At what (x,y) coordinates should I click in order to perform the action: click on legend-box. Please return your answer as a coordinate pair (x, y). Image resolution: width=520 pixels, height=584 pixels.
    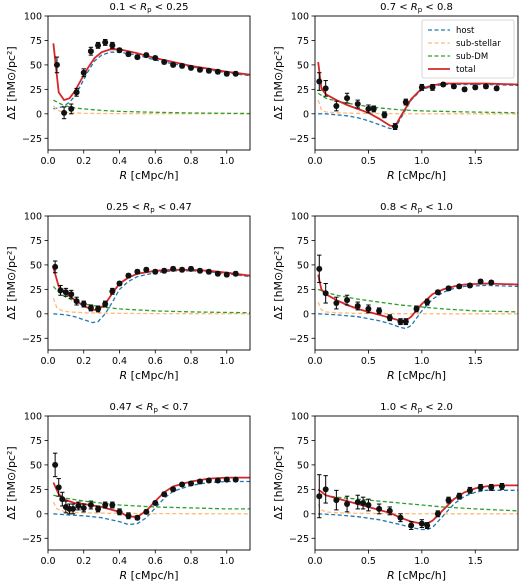
    Looking at the image, I should click on (468, 49).